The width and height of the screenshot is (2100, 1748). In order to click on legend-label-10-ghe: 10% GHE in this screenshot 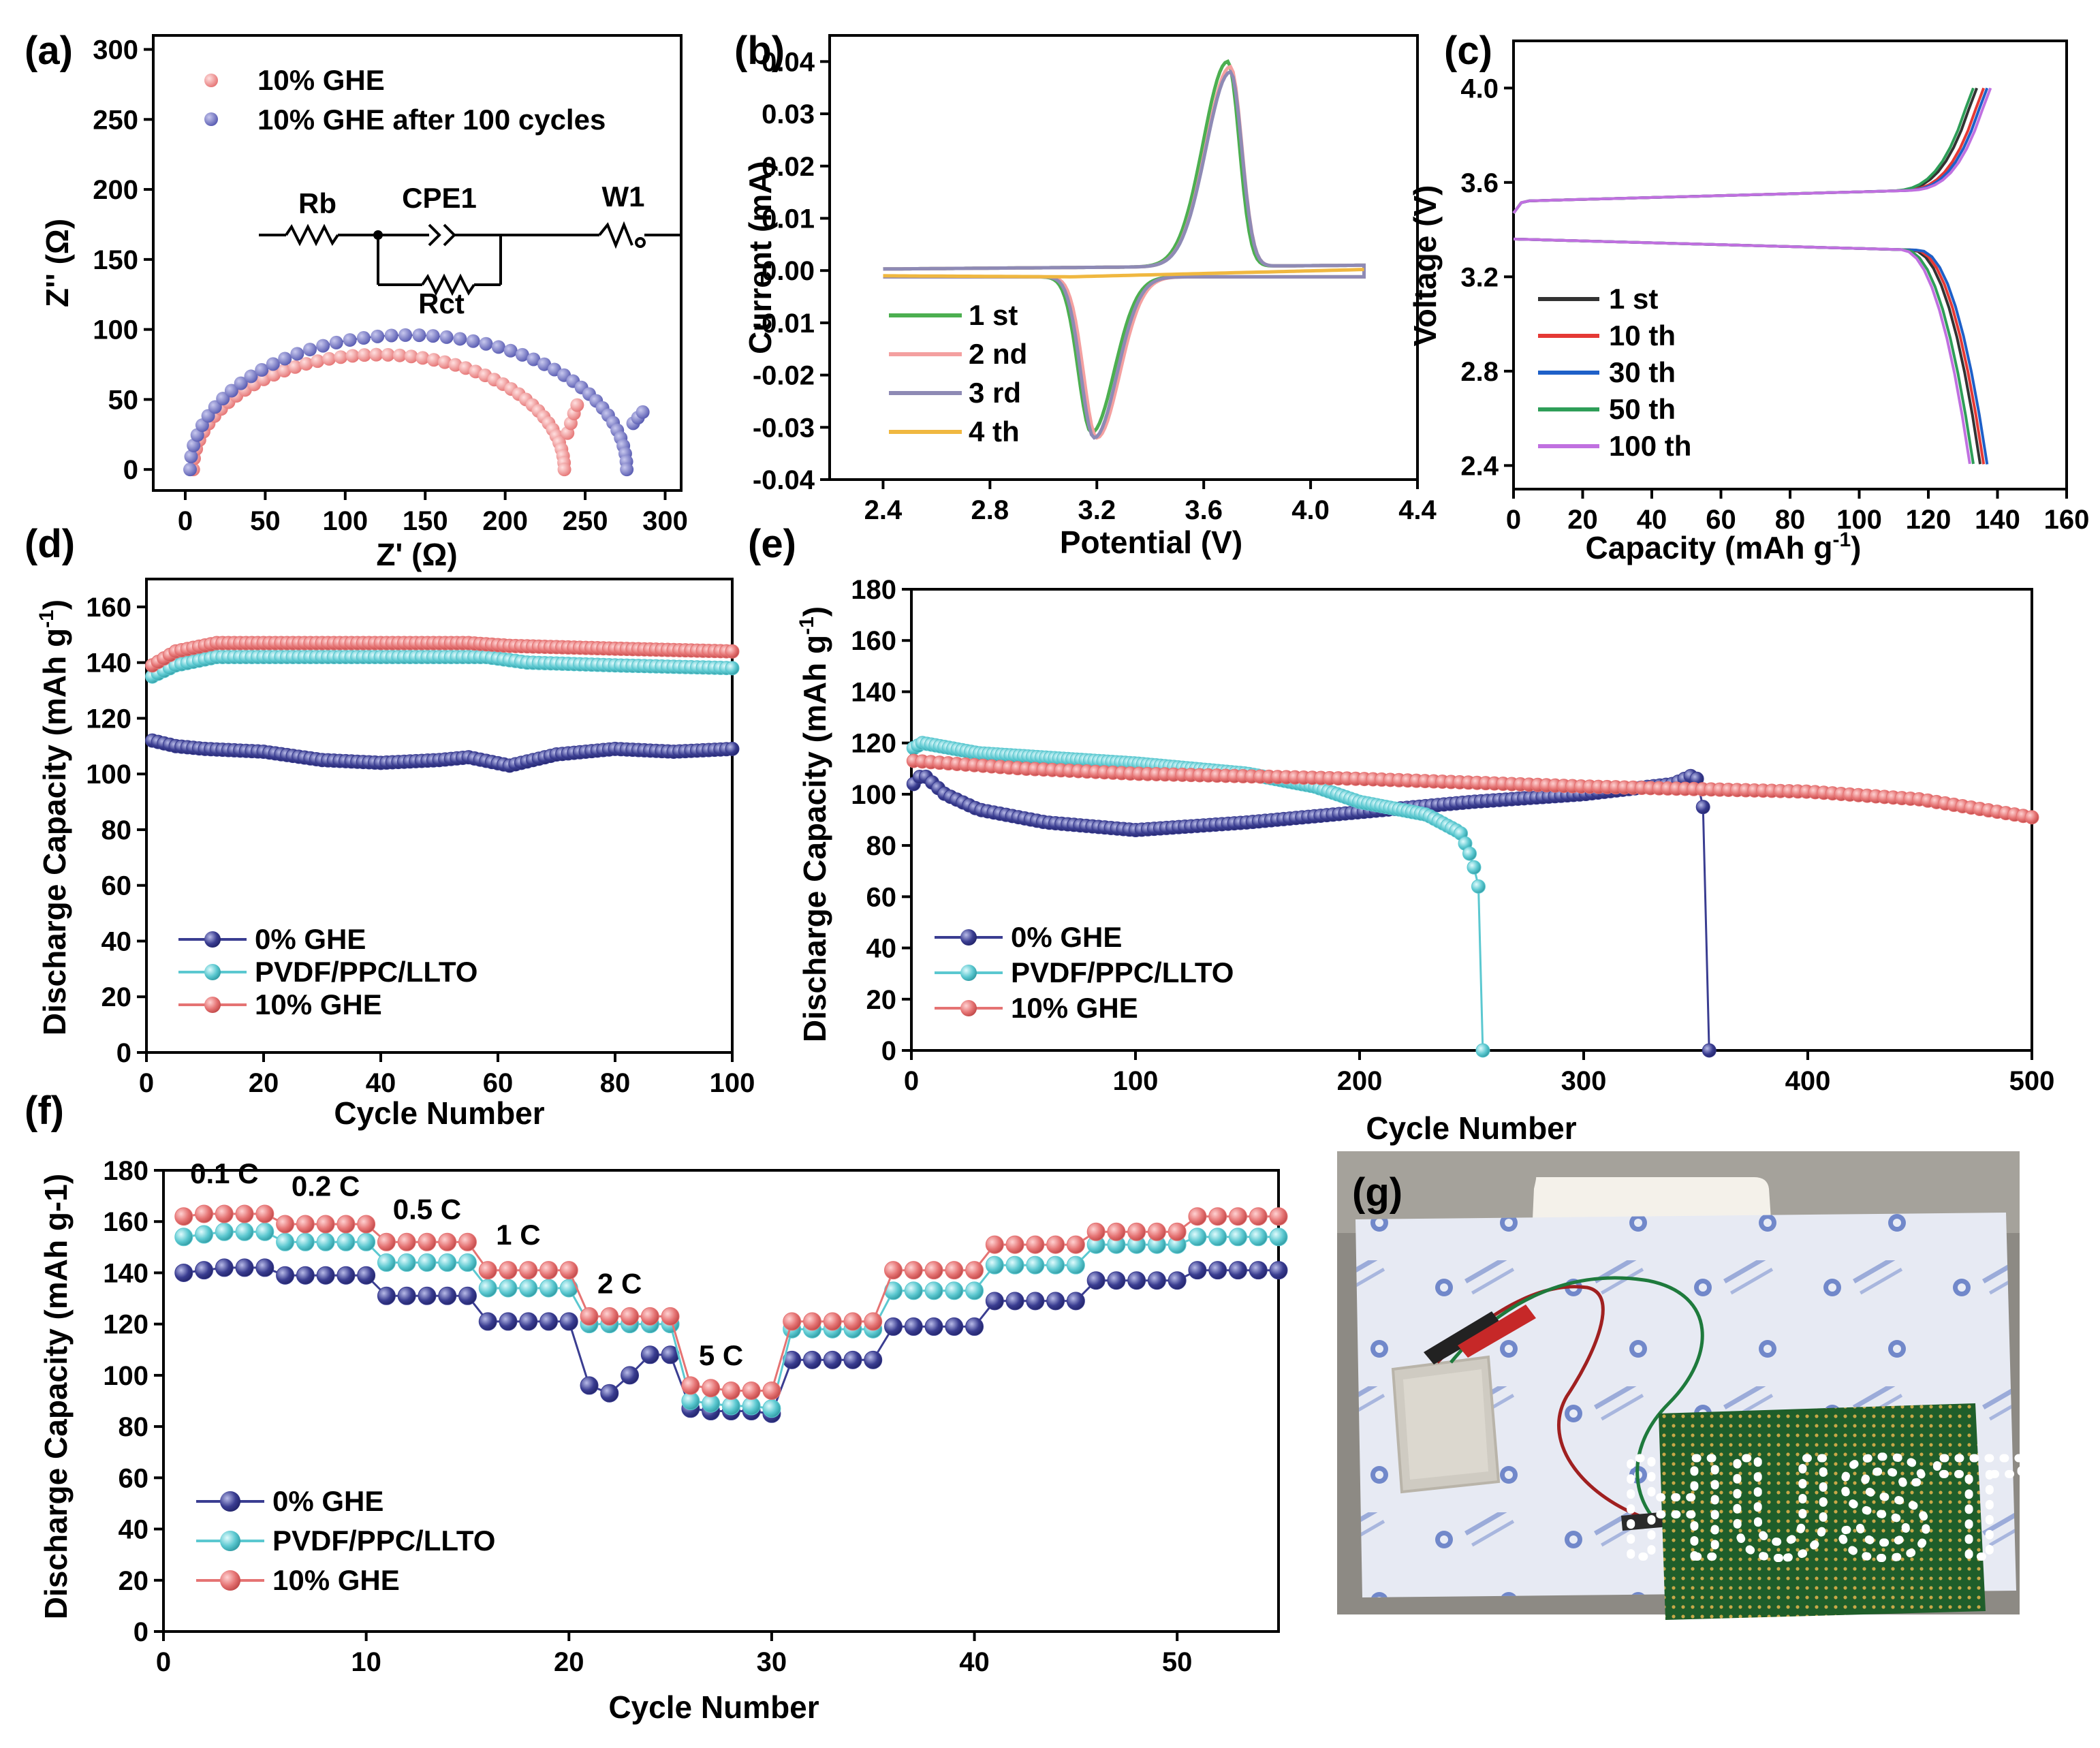, I will do `click(321, 80)`.